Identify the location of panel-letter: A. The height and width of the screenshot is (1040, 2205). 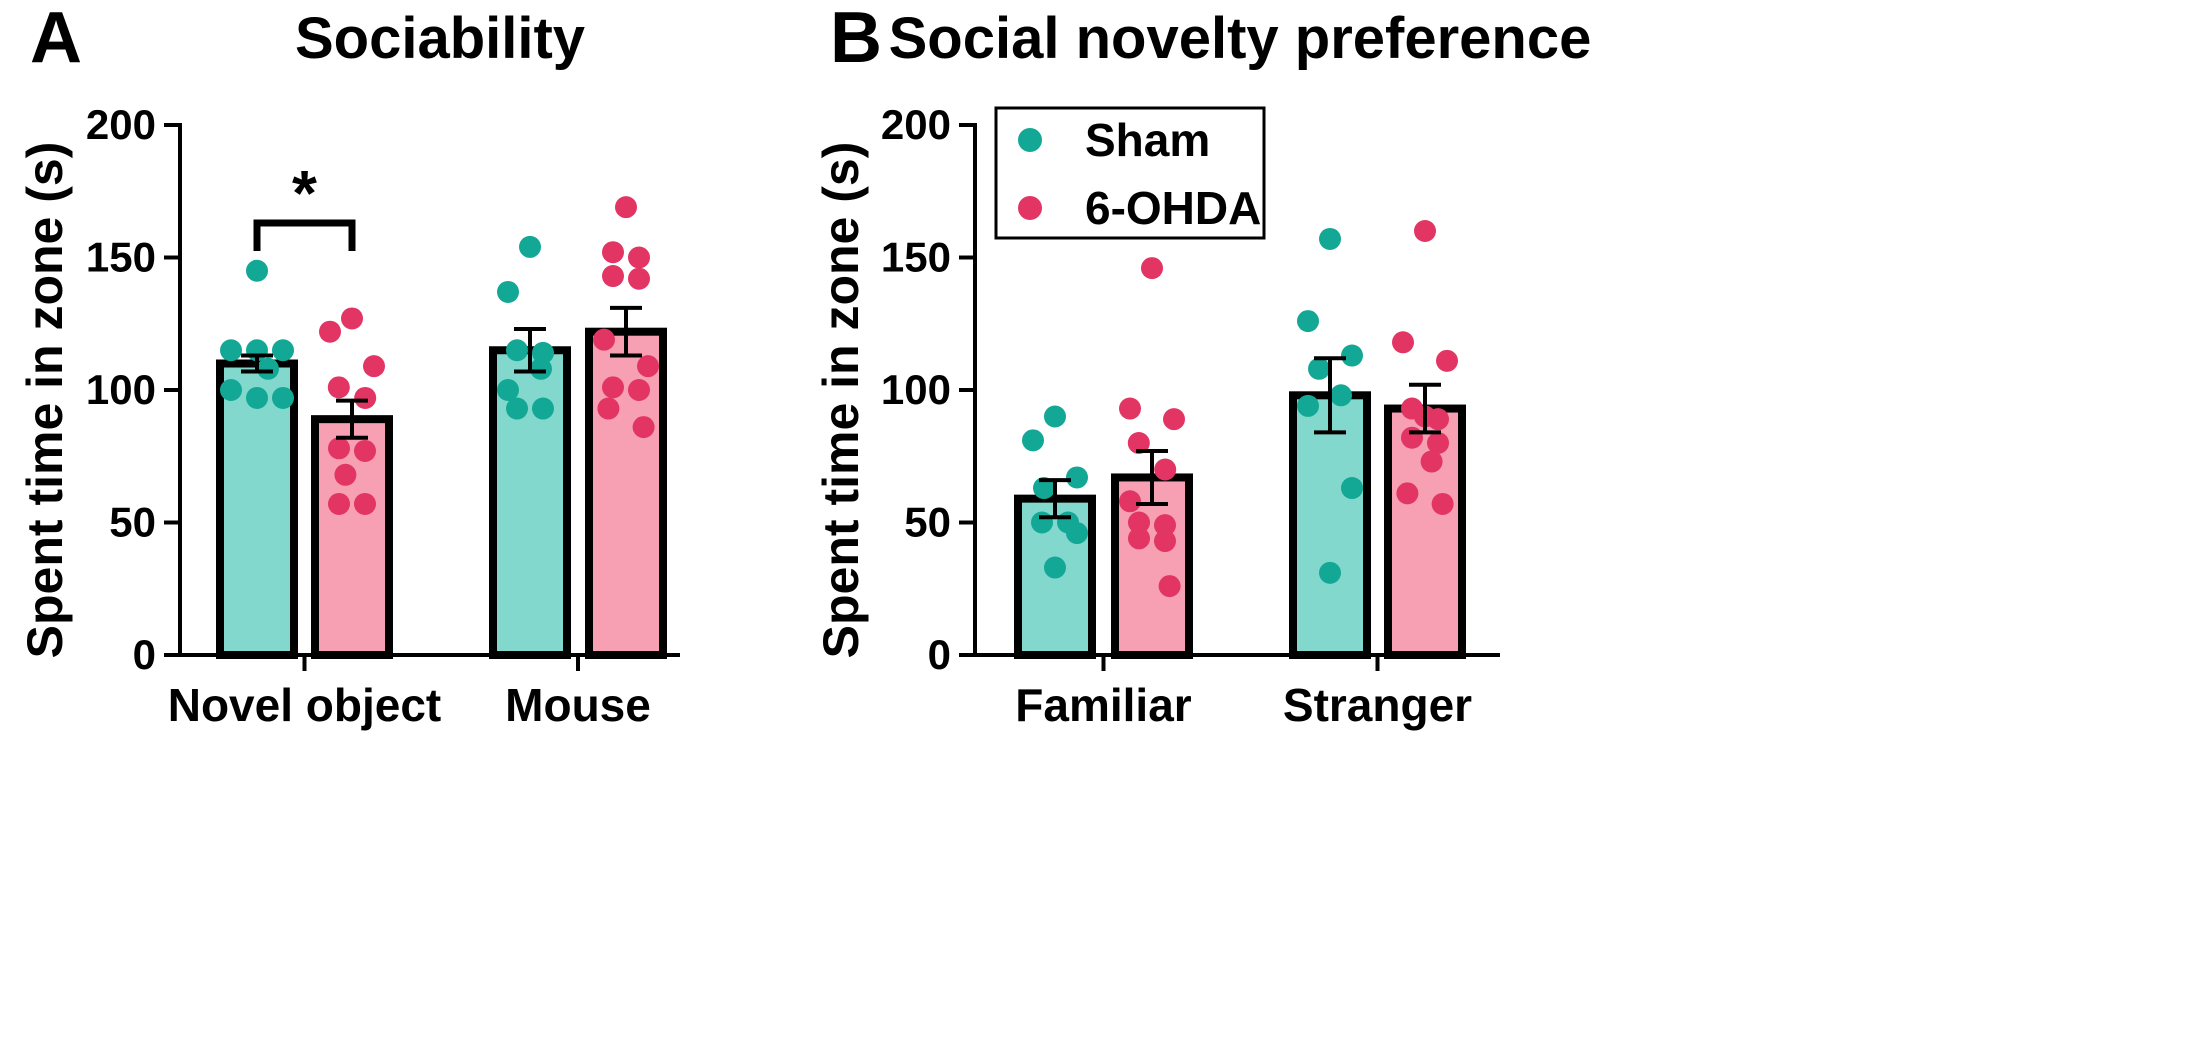
(56, 39).